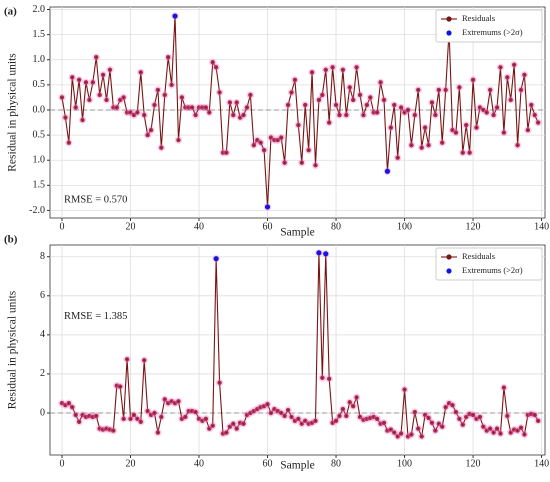  What do you see at coordinates (336, 463) in the screenshot?
I see `x-tick-label: 80` at bounding box center [336, 463].